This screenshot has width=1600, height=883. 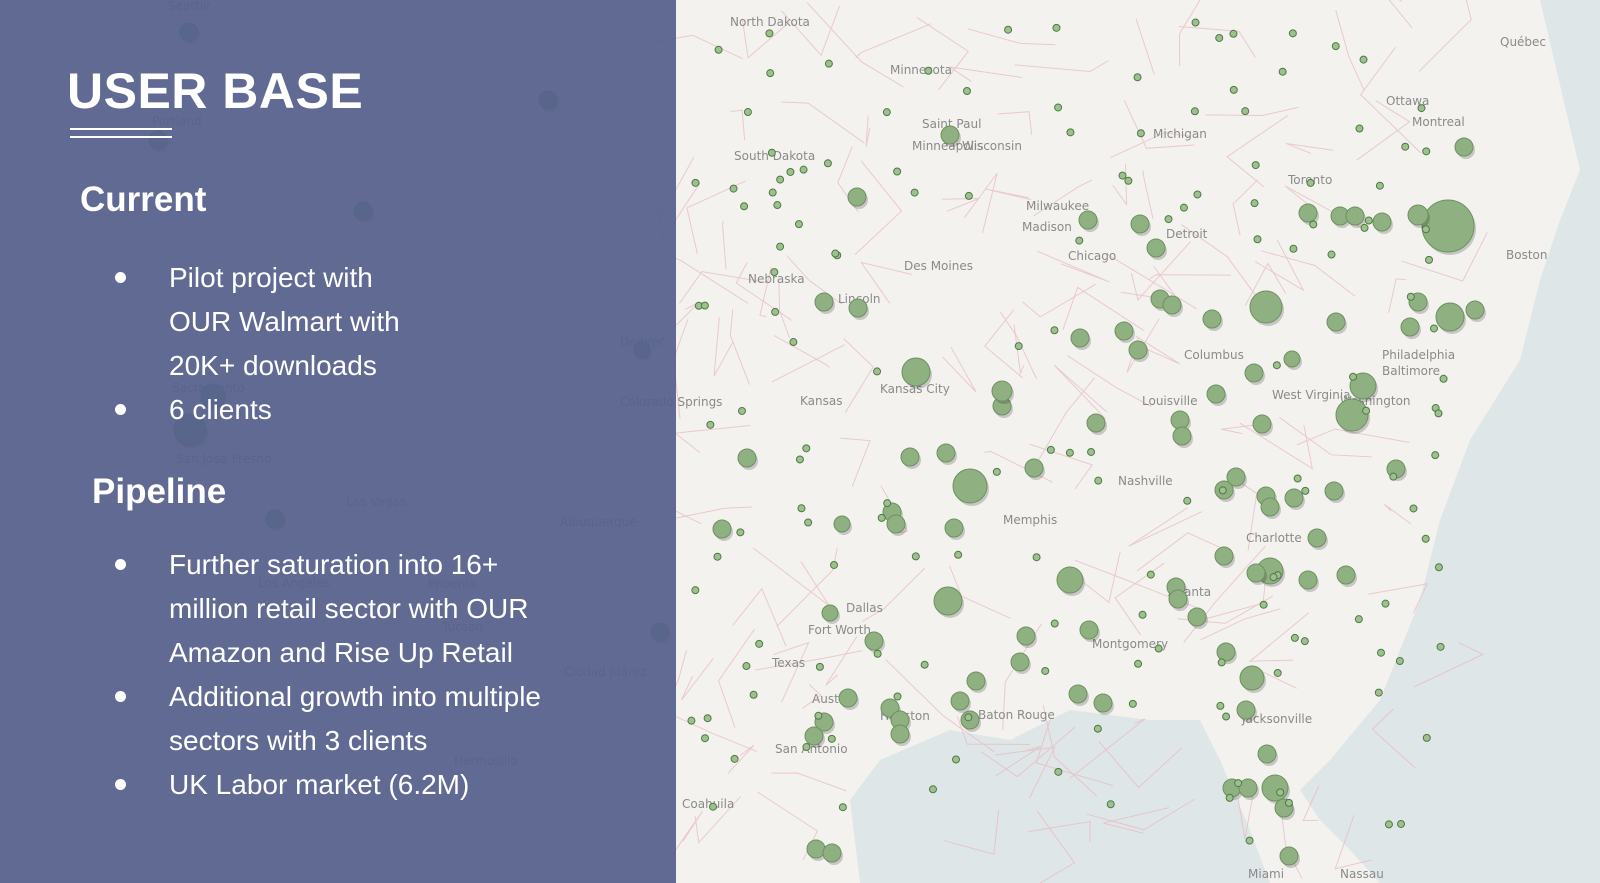 I want to click on map-label: Texas, so click(x=788, y=663).